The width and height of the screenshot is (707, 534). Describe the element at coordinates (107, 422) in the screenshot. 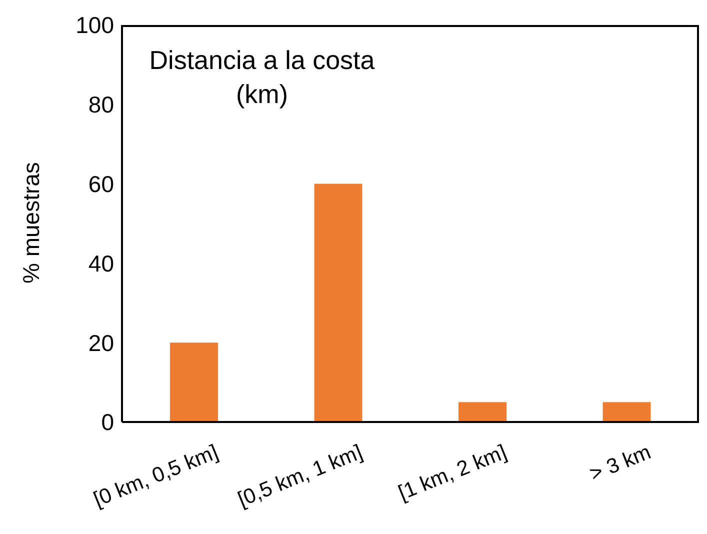

I see `y-tick-label: 0` at that location.